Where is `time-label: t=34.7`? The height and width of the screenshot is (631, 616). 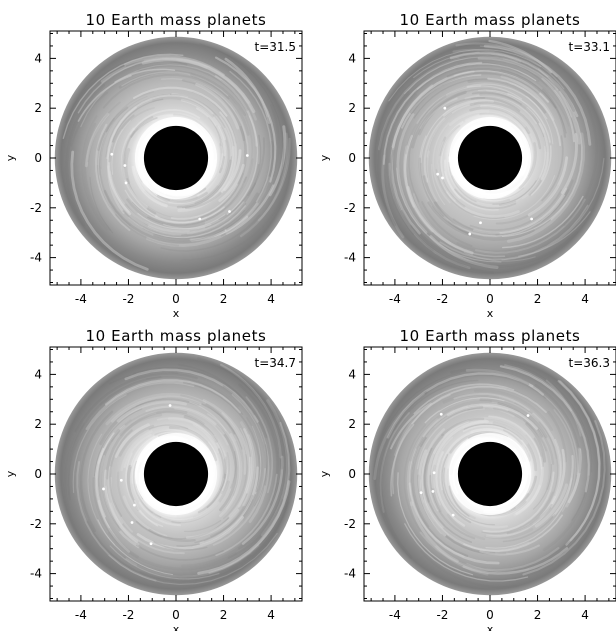
time-label: t=34.7 is located at coordinates (275, 363).